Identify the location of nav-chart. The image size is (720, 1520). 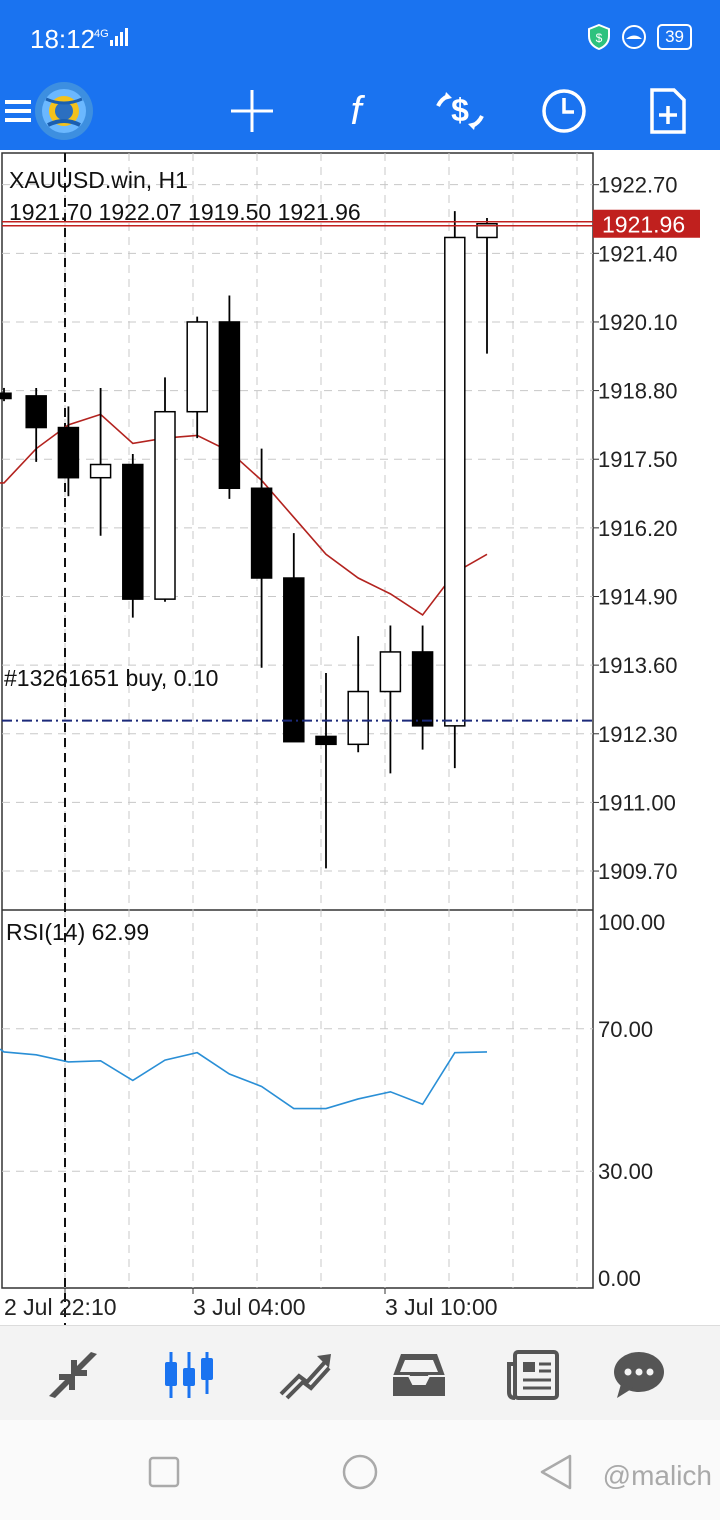
(189, 1375).